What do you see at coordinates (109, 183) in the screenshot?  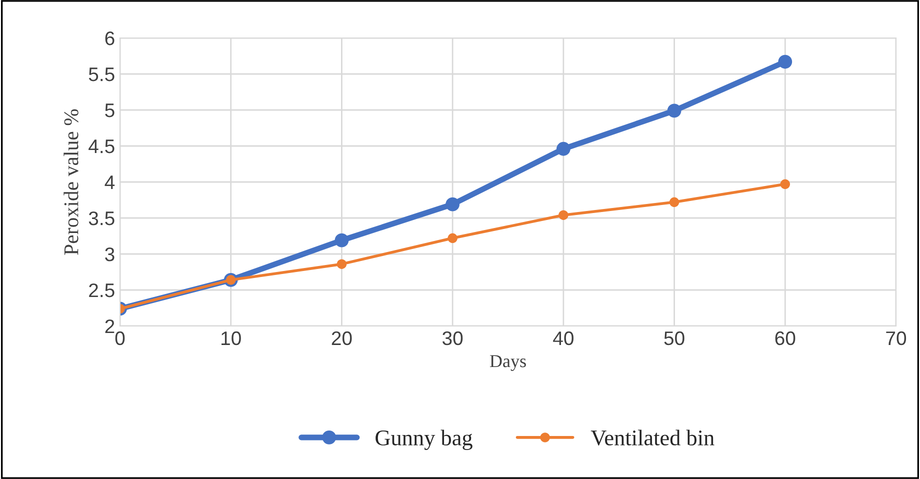 I see `y-tick-label: 4` at bounding box center [109, 183].